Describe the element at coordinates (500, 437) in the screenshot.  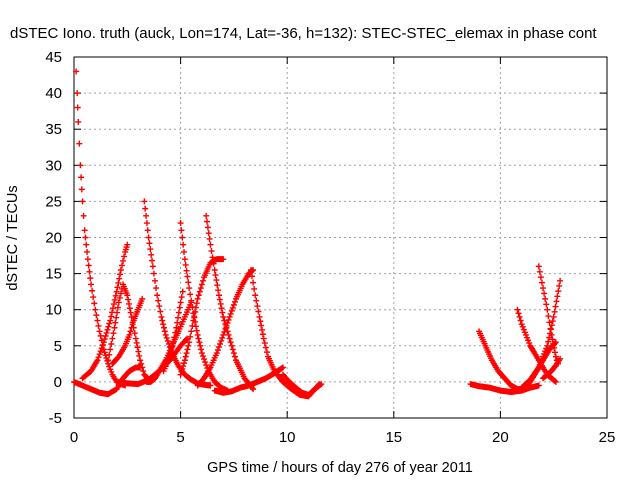
I see `x-tick-label: 20` at that location.